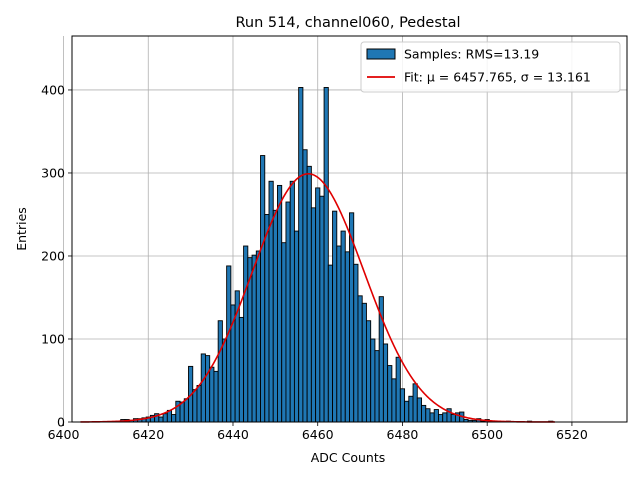  Describe the element at coordinates (53, 172) in the screenshot. I see `y-tick-label: 300` at that location.